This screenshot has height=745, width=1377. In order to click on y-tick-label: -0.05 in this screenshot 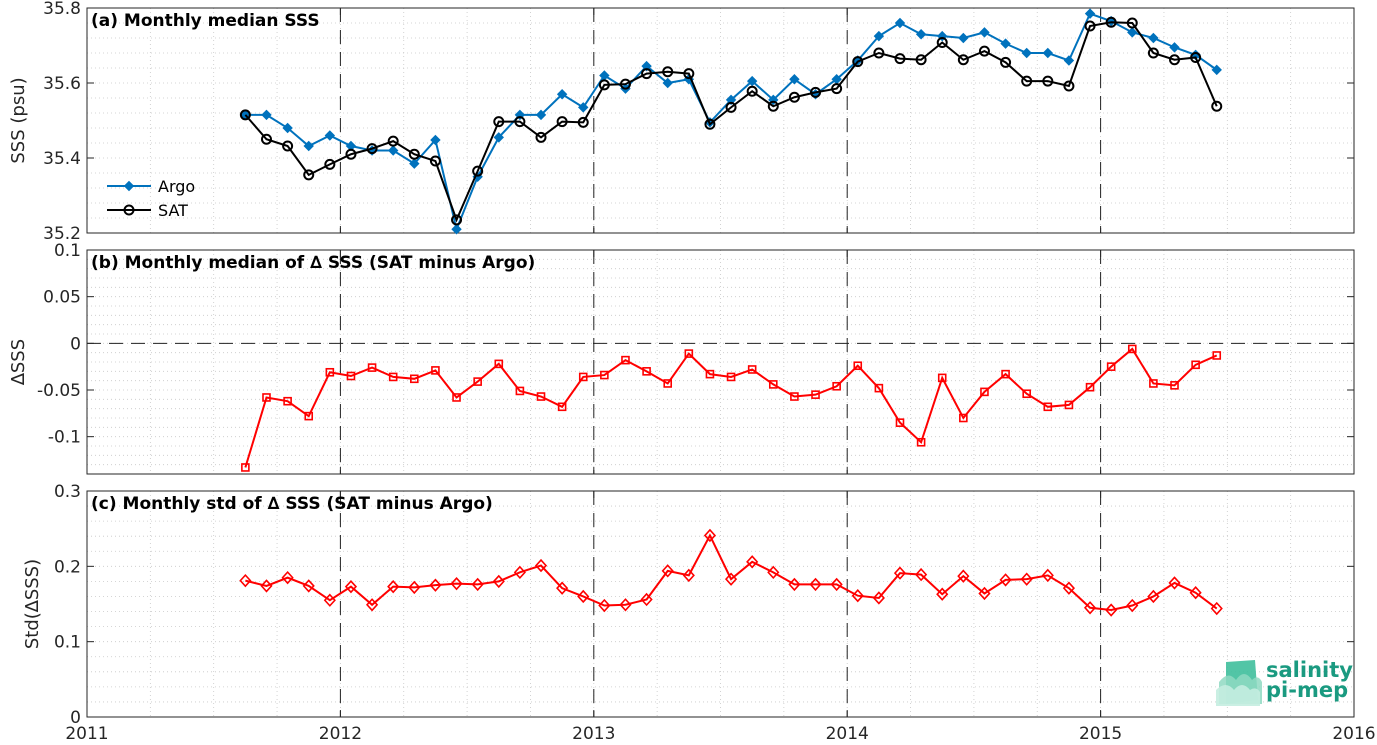, I will do `click(59, 391)`.